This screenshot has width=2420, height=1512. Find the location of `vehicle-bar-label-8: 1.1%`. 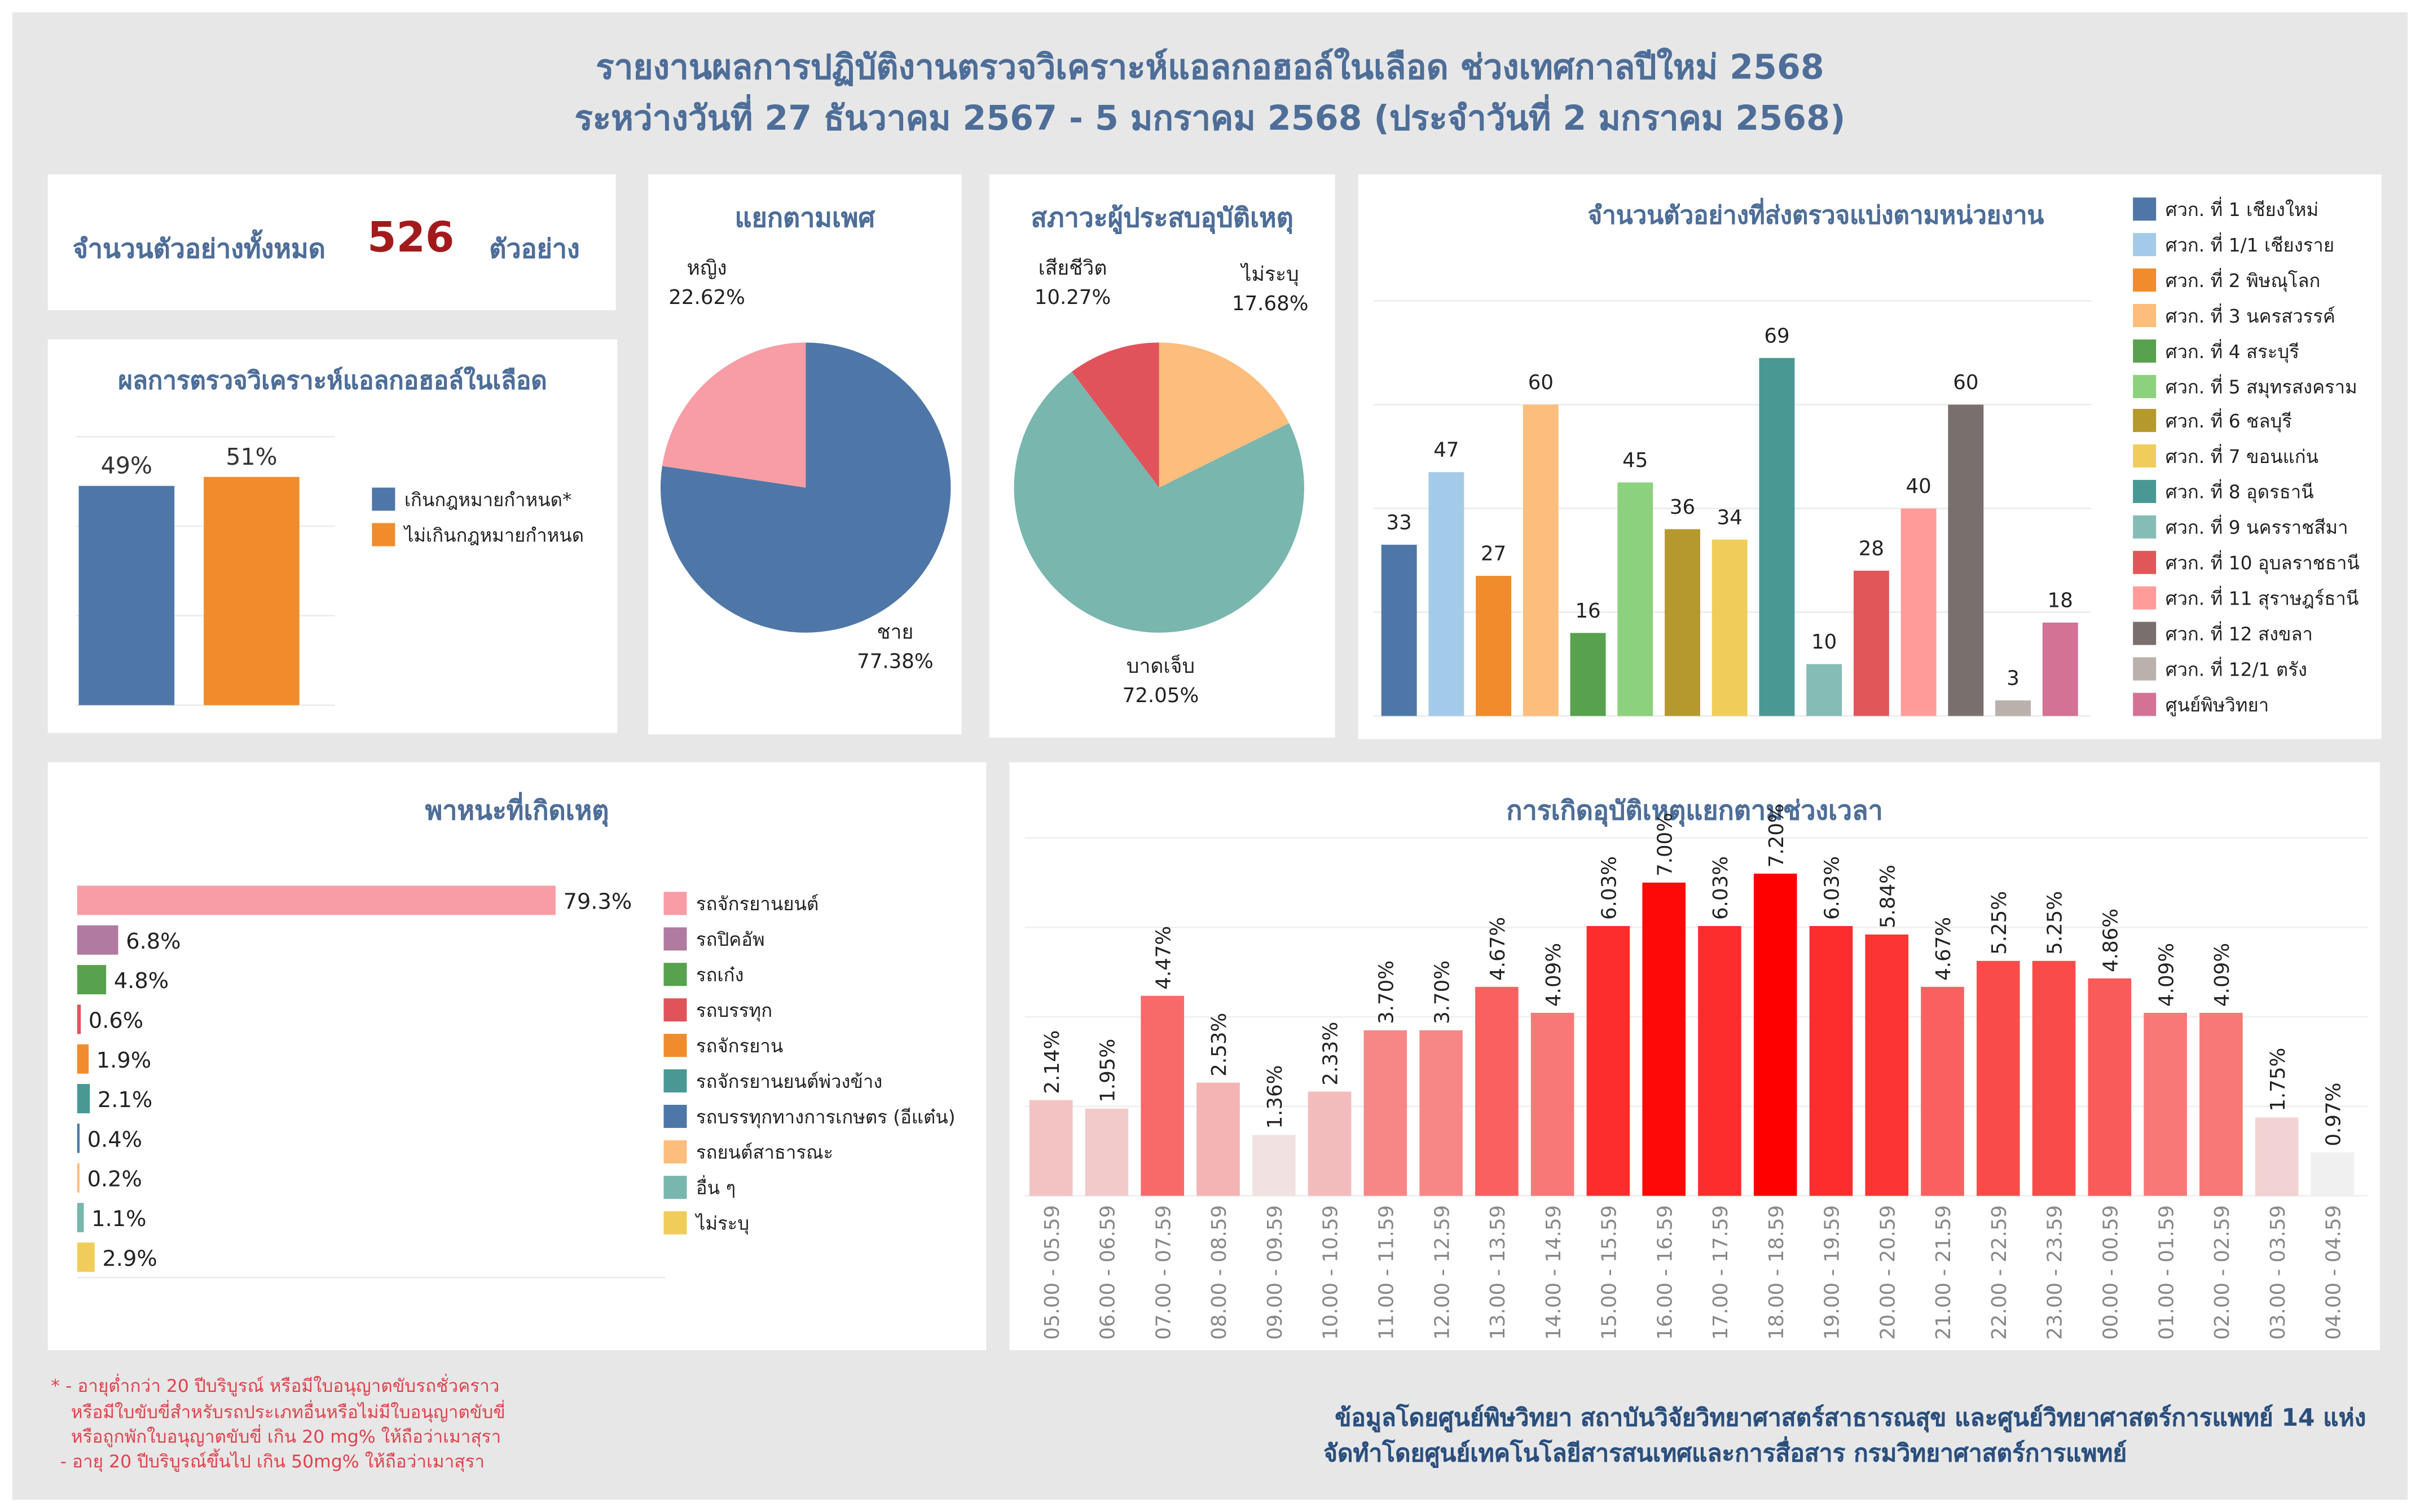

vehicle-bar-label-8: 1.1% is located at coordinates (118, 1219).